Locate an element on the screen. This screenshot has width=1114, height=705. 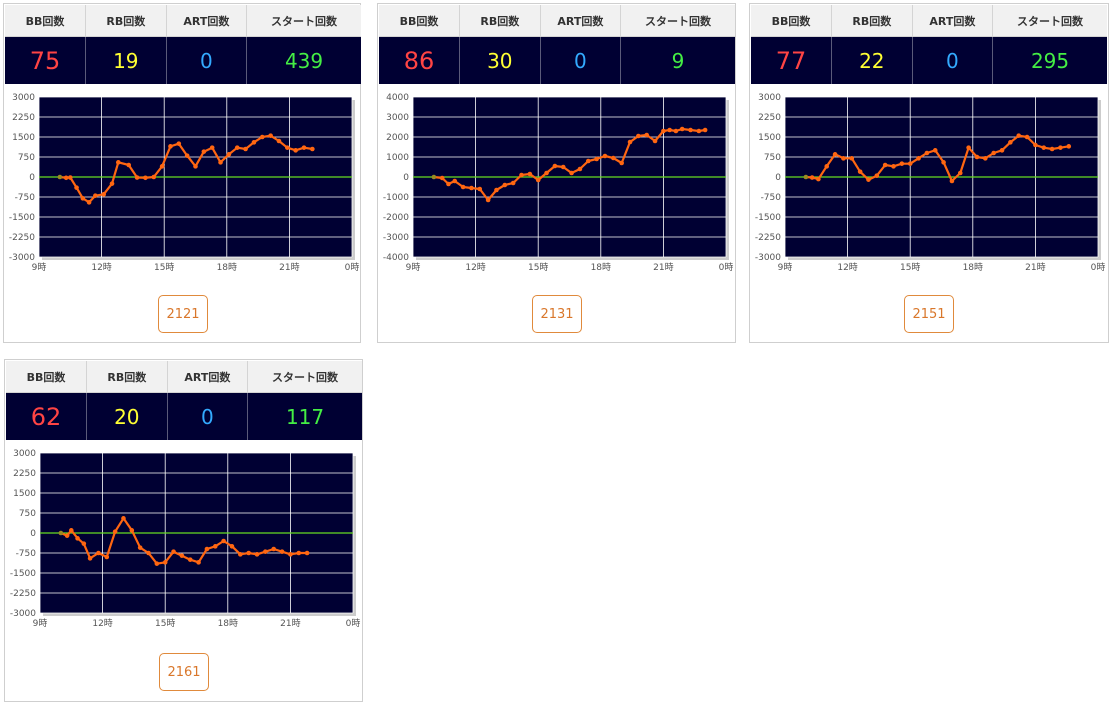
start-count: 295 is located at coordinates (1049, 60).